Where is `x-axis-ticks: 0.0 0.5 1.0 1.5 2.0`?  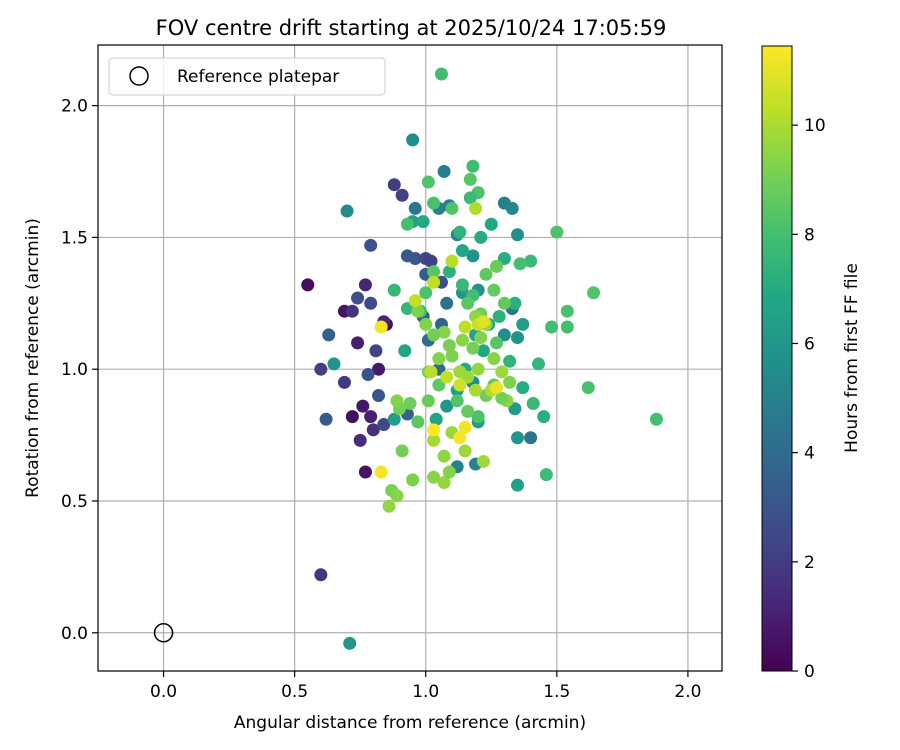 x-axis-ticks: 0.0 0.5 1.0 1.5 2.0 is located at coordinates (425, 686).